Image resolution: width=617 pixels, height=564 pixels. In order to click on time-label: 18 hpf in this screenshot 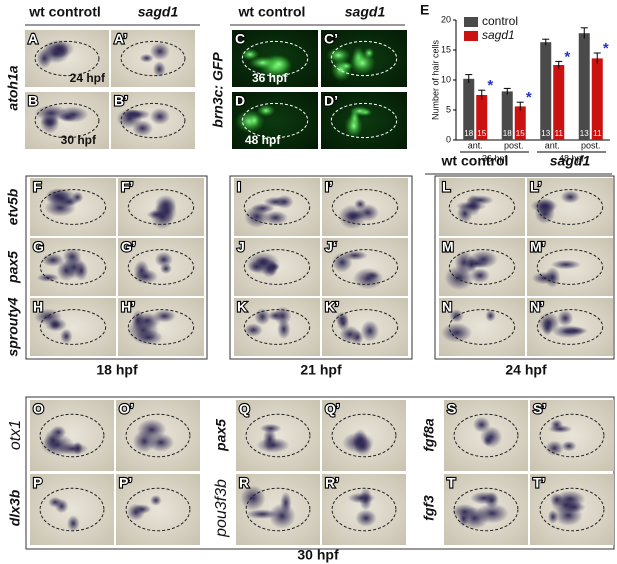, I will do `click(117, 370)`.